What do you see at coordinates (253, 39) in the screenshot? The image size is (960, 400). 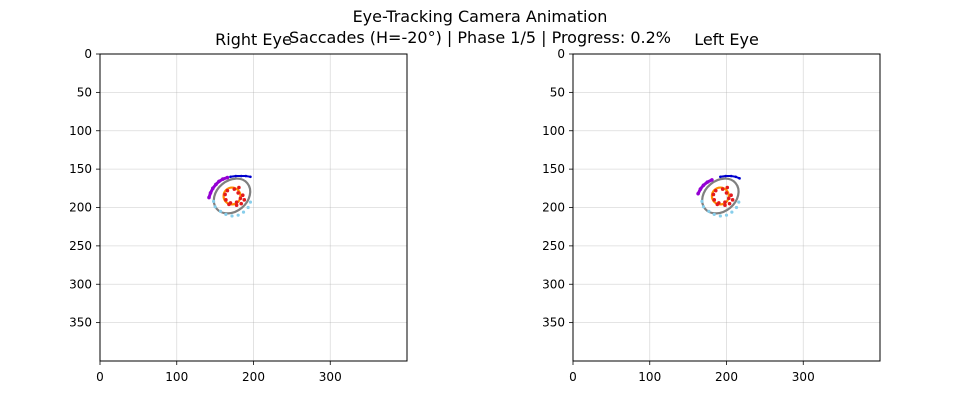 I see `right-eye-title: Right Eye` at bounding box center [253, 39].